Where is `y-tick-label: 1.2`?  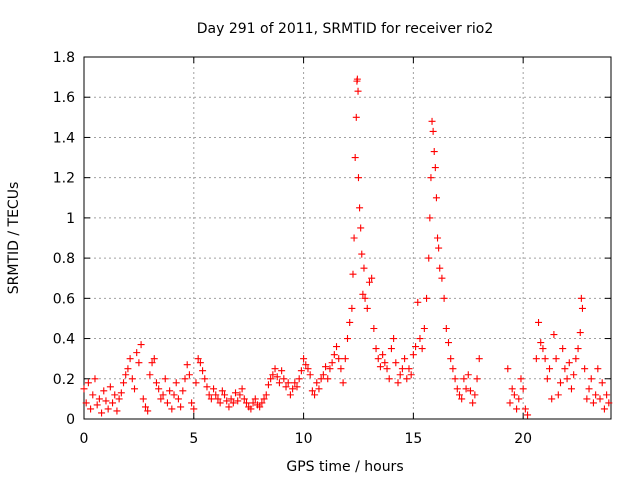
y-tick-label: 1.2 is located at coordinates (64, 179).